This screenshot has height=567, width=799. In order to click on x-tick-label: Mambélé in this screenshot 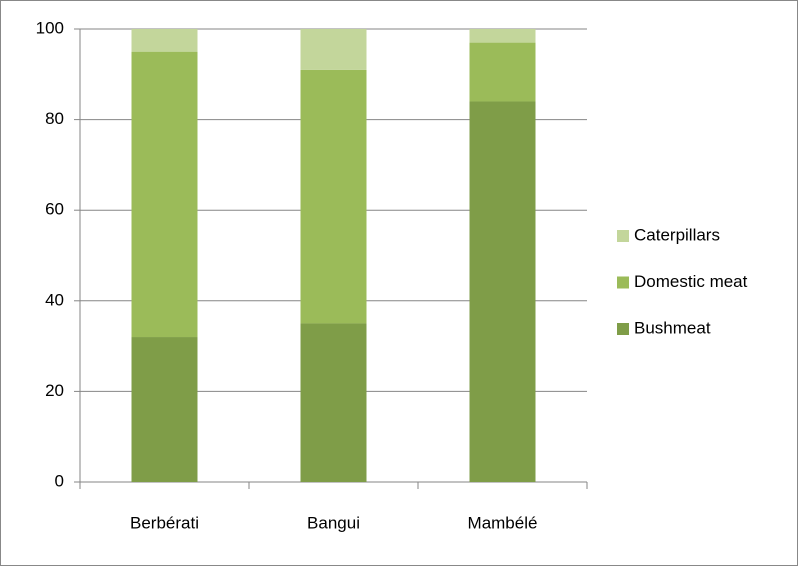, I will do `click(503, 522)`.